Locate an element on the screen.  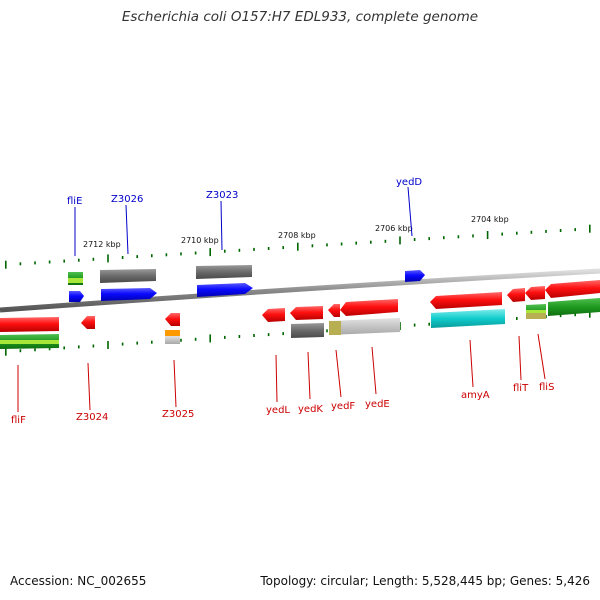
gene-label-bottom: yedK is located at coordinates (310, 409).